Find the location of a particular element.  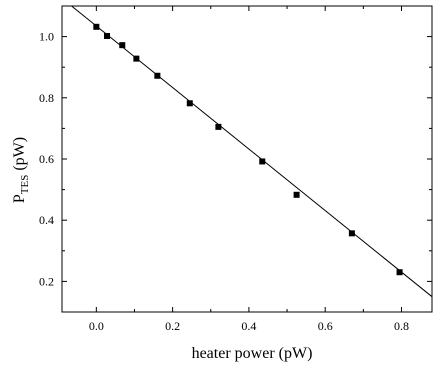

x-axis-label: heater power (pW) is located at coordinates (252, 353).